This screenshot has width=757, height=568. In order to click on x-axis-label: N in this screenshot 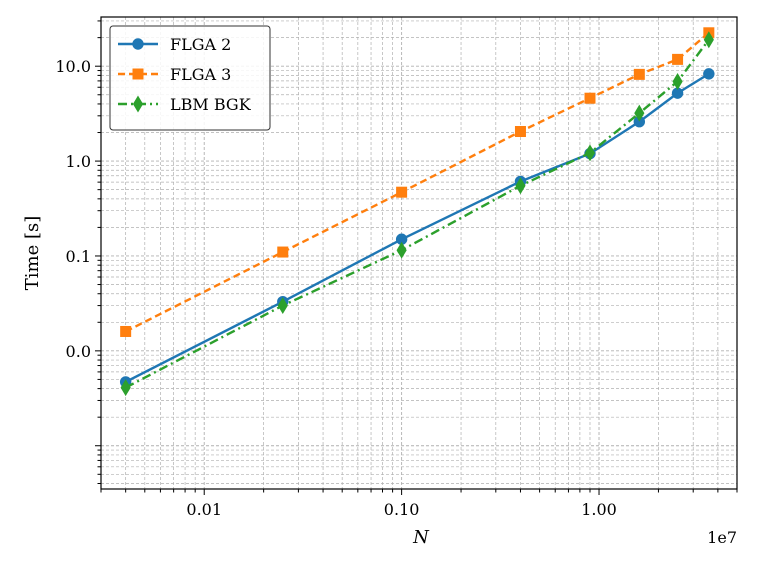, I will do `click(421, 537)`.